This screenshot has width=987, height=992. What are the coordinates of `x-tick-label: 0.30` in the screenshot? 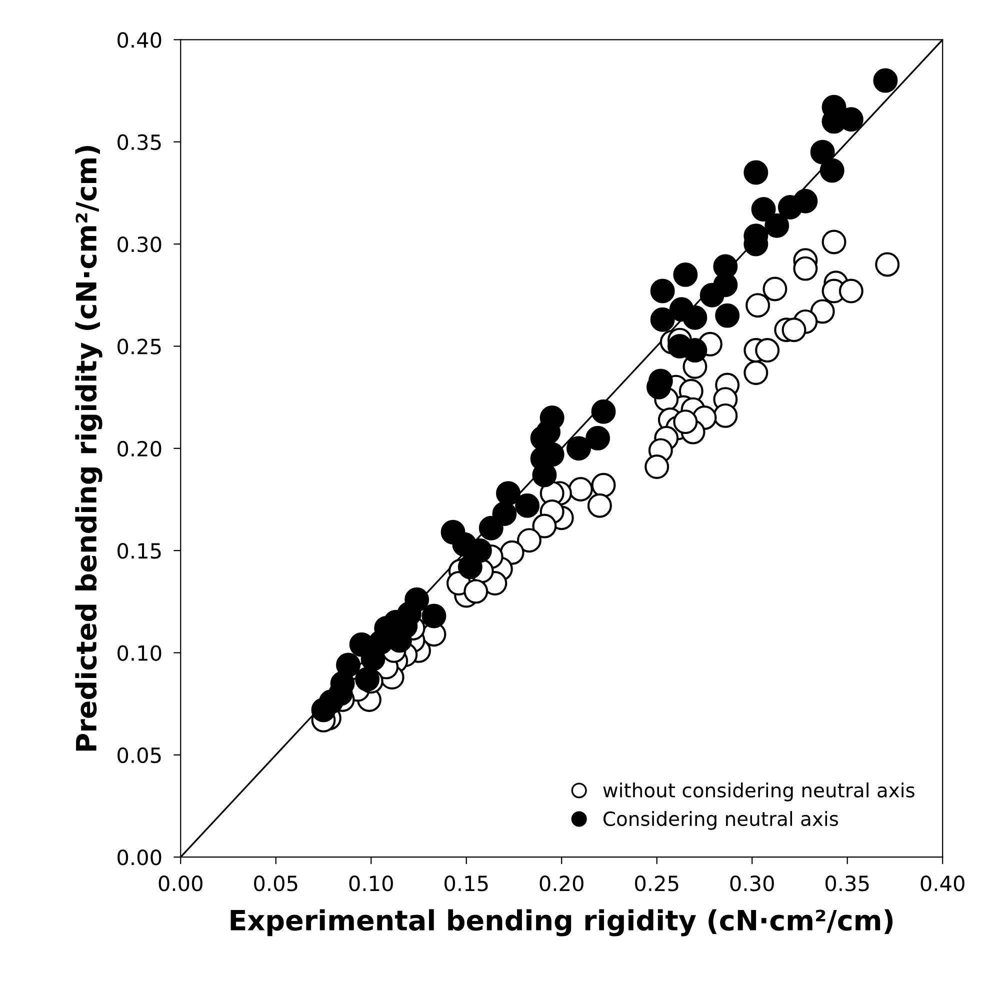 It's located at (752, 884).